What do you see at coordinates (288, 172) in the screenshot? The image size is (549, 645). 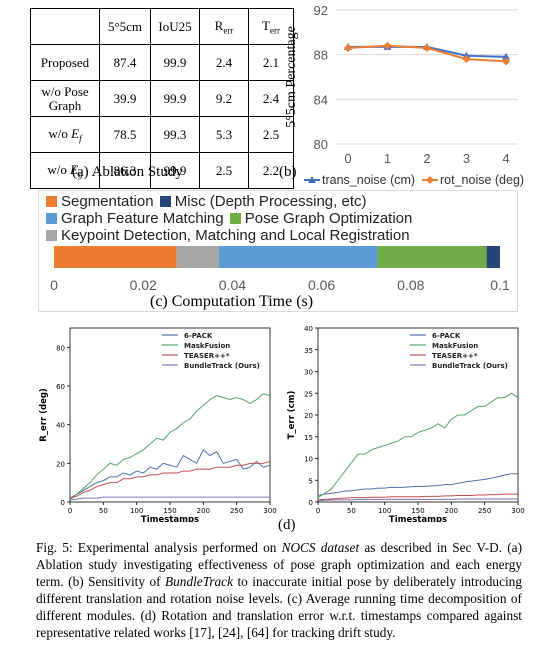 I see `panel-b-label: (b)` at bounding box center [288, 172].